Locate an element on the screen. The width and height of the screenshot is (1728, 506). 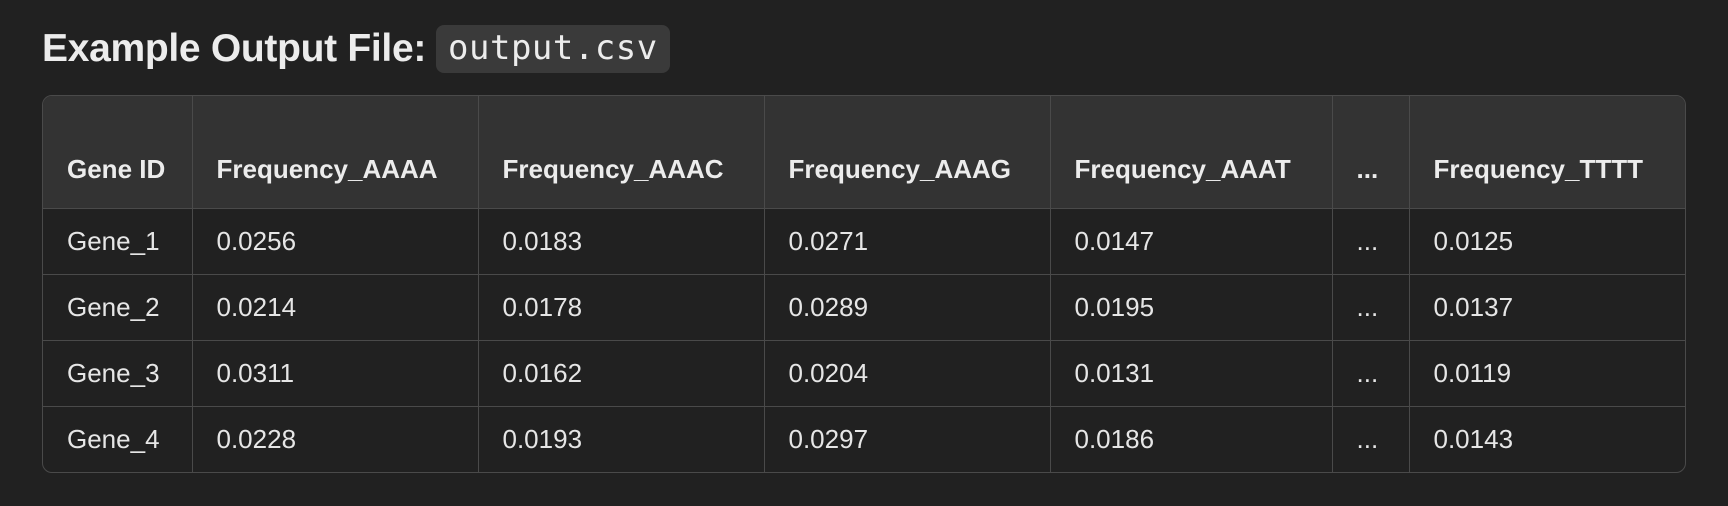
column-header-frequency-aaat: Frequency_AAAT is located at coordinates (1191, 152).